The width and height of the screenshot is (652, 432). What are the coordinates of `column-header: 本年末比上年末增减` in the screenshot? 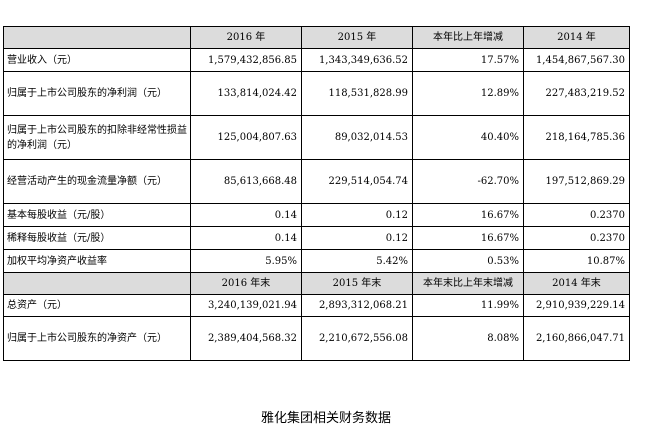 It's located at (468, 283).